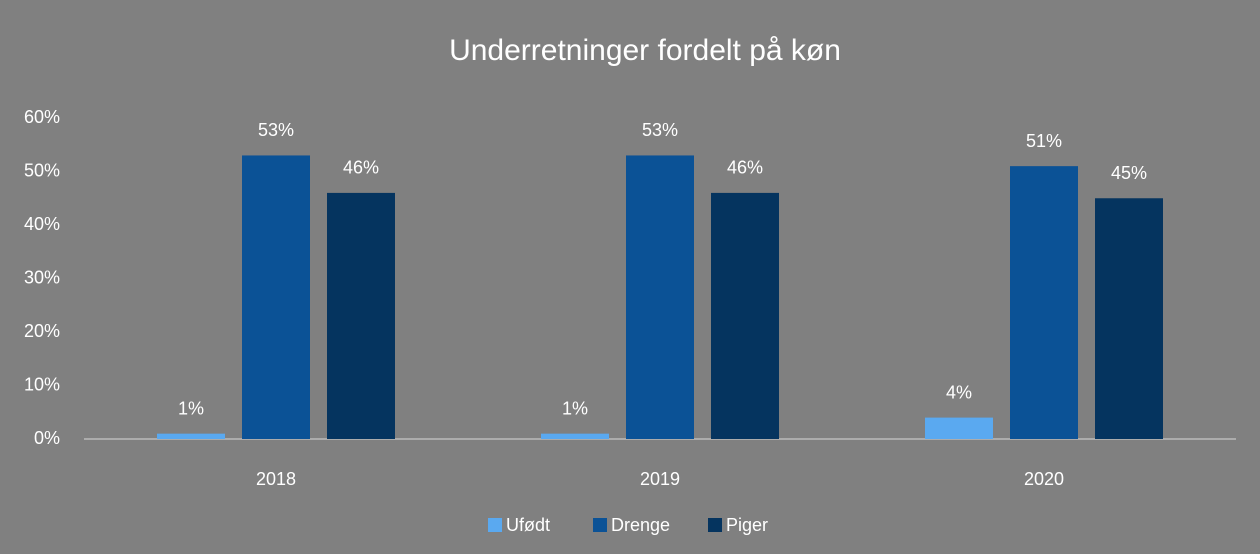  I want to click on value-label: 51%, so click(1044, 141).